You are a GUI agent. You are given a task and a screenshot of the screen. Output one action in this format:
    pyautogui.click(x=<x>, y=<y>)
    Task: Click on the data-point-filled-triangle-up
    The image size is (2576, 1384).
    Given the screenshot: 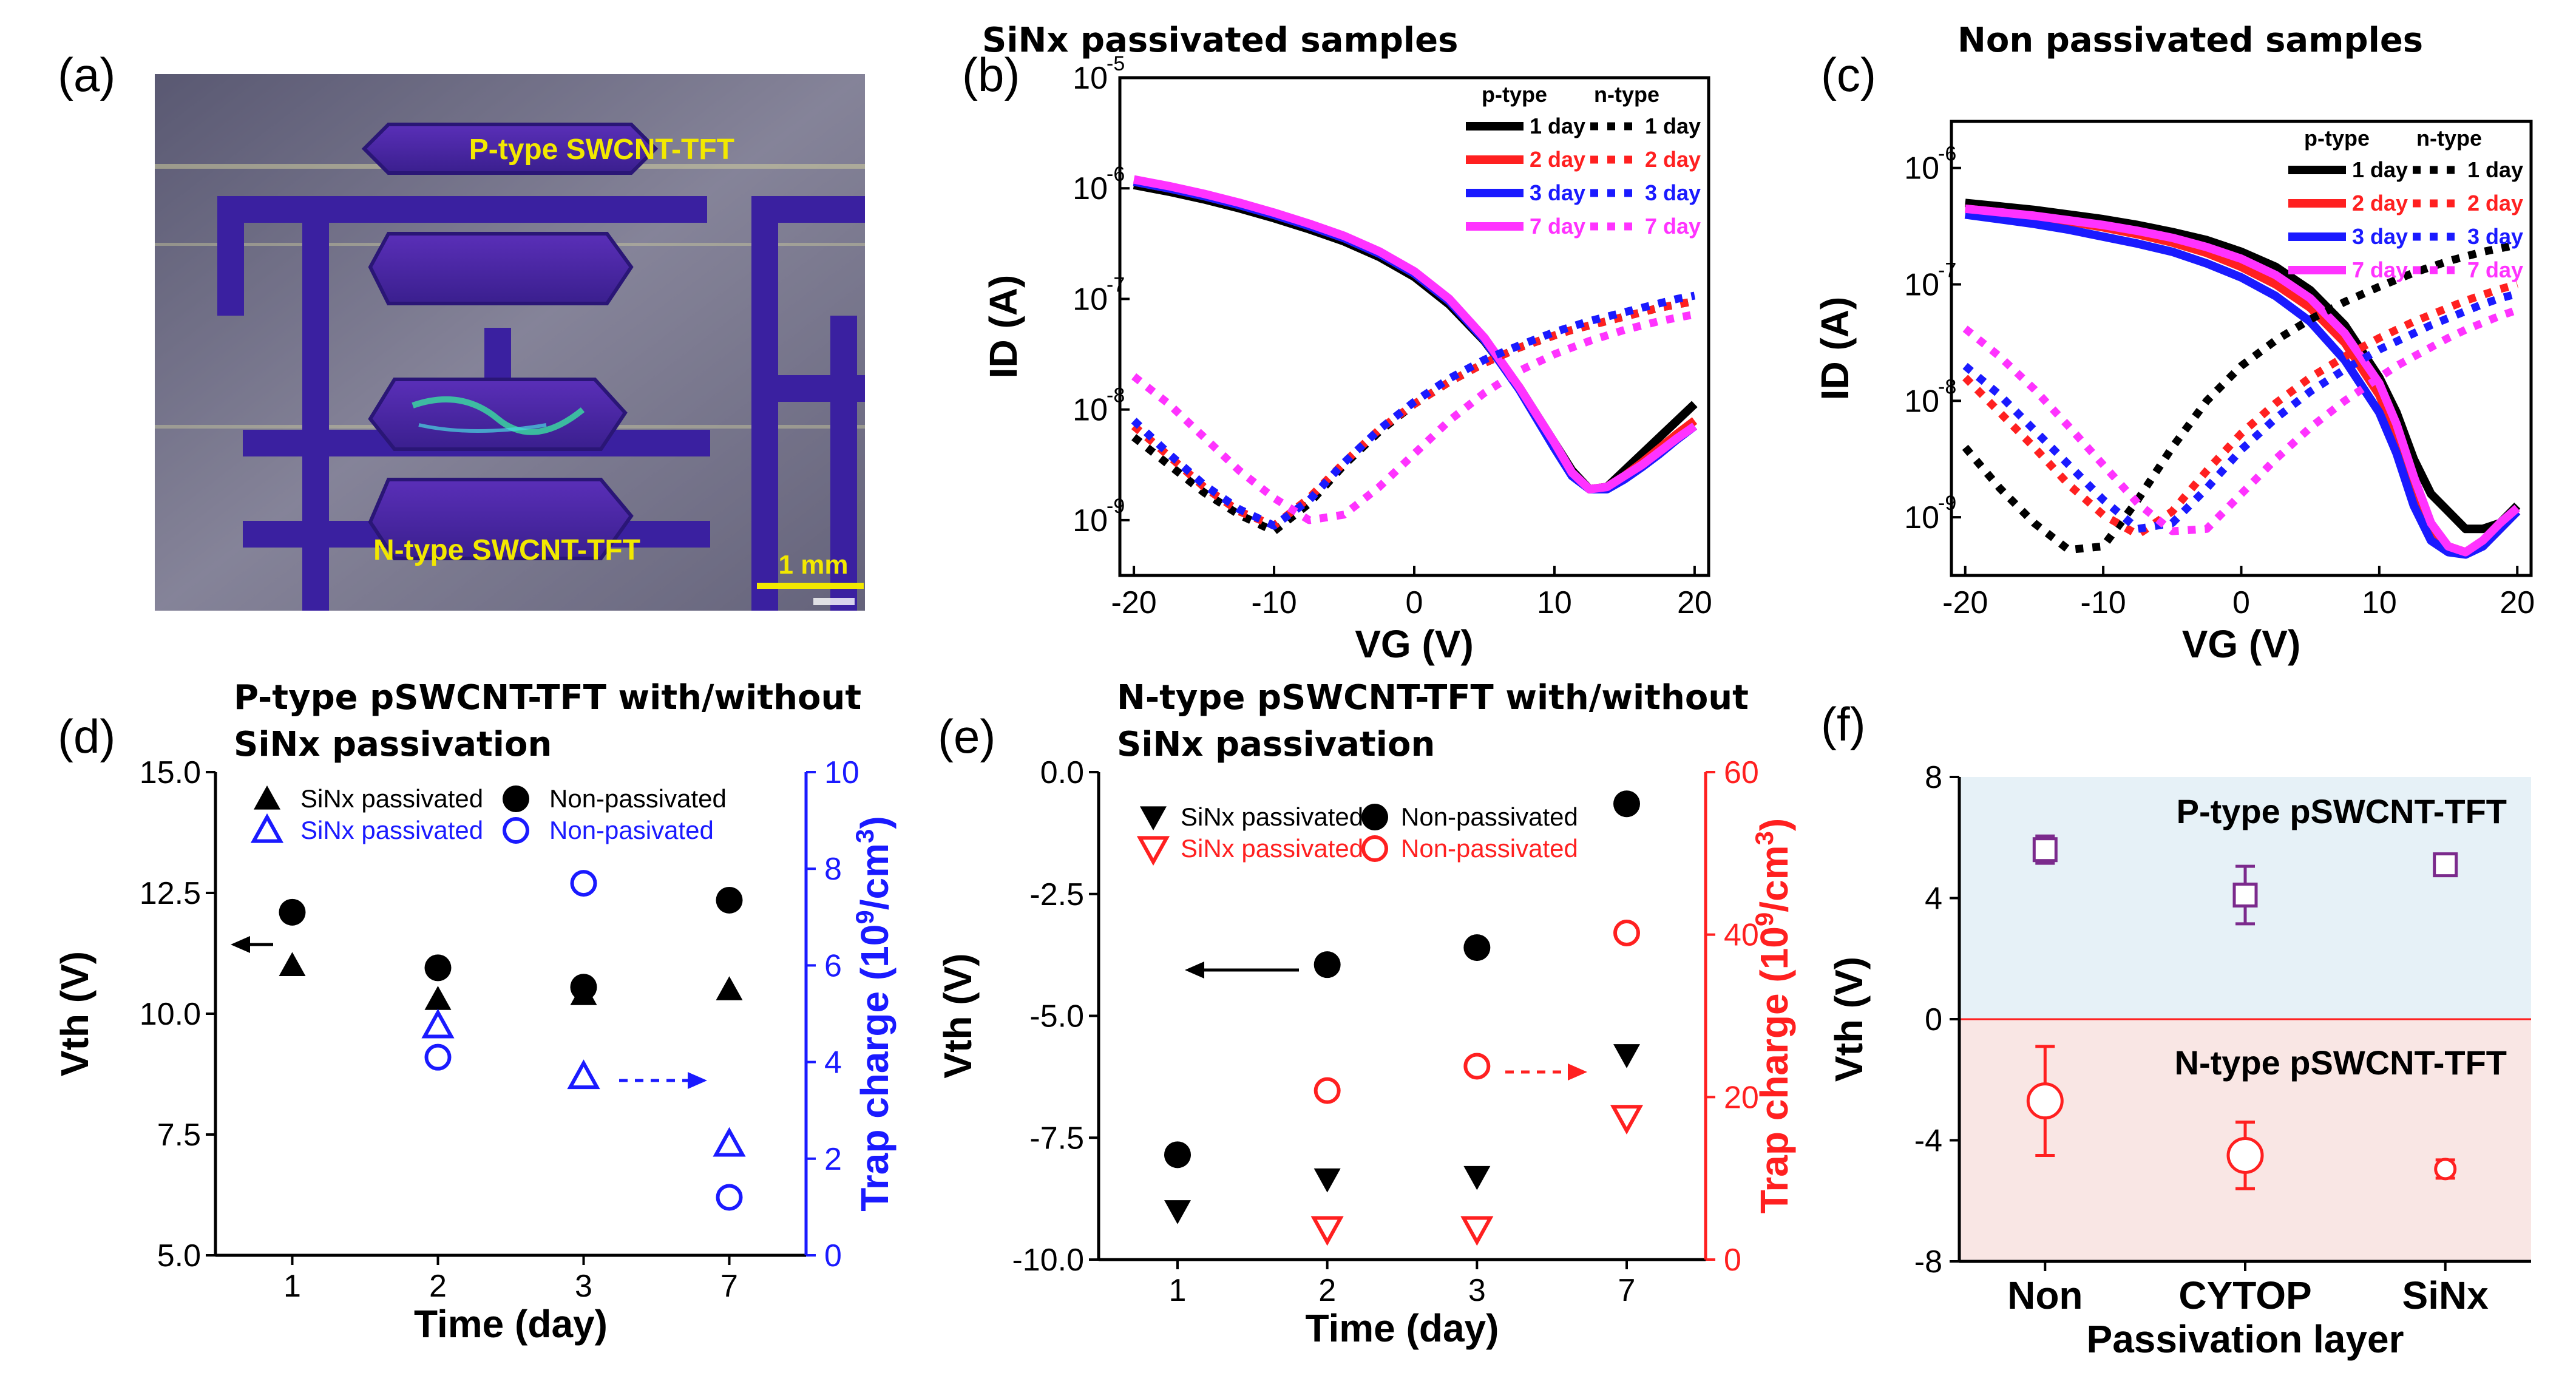 What is the action you would take?
    pyautogui.click(x=438, y=998)
    